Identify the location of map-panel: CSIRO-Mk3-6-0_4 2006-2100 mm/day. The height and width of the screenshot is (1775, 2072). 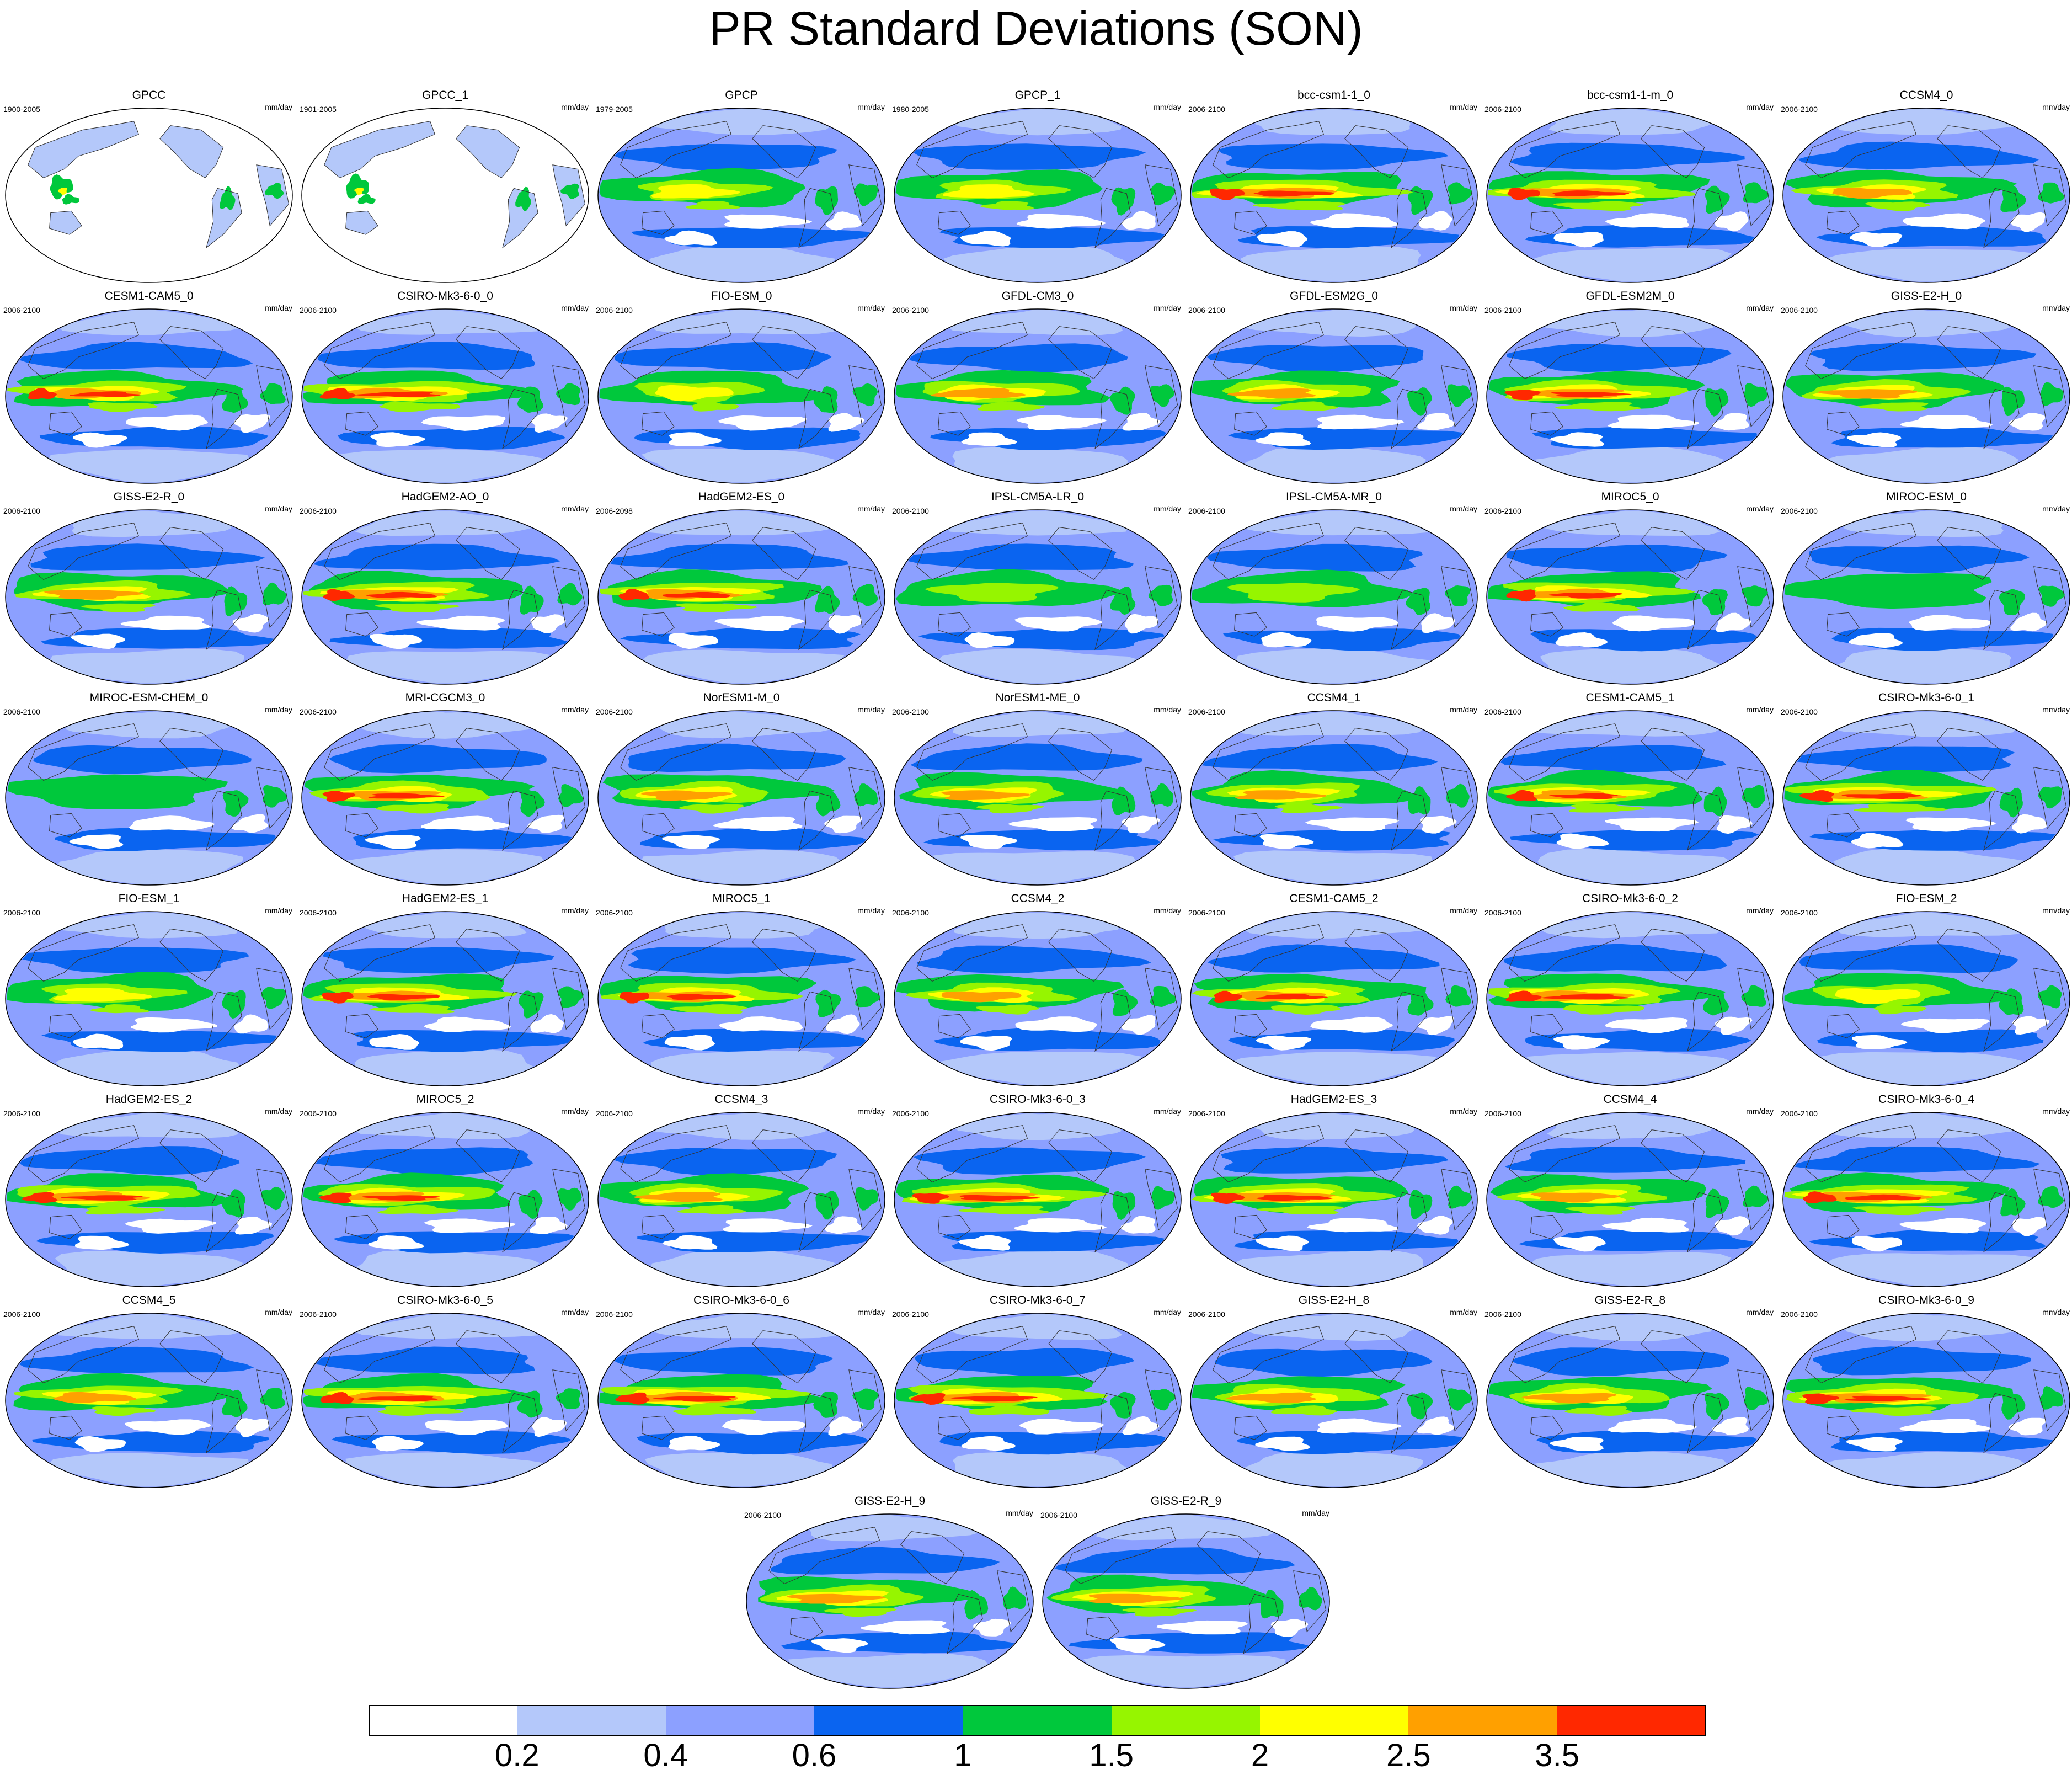
(1926, 1191).